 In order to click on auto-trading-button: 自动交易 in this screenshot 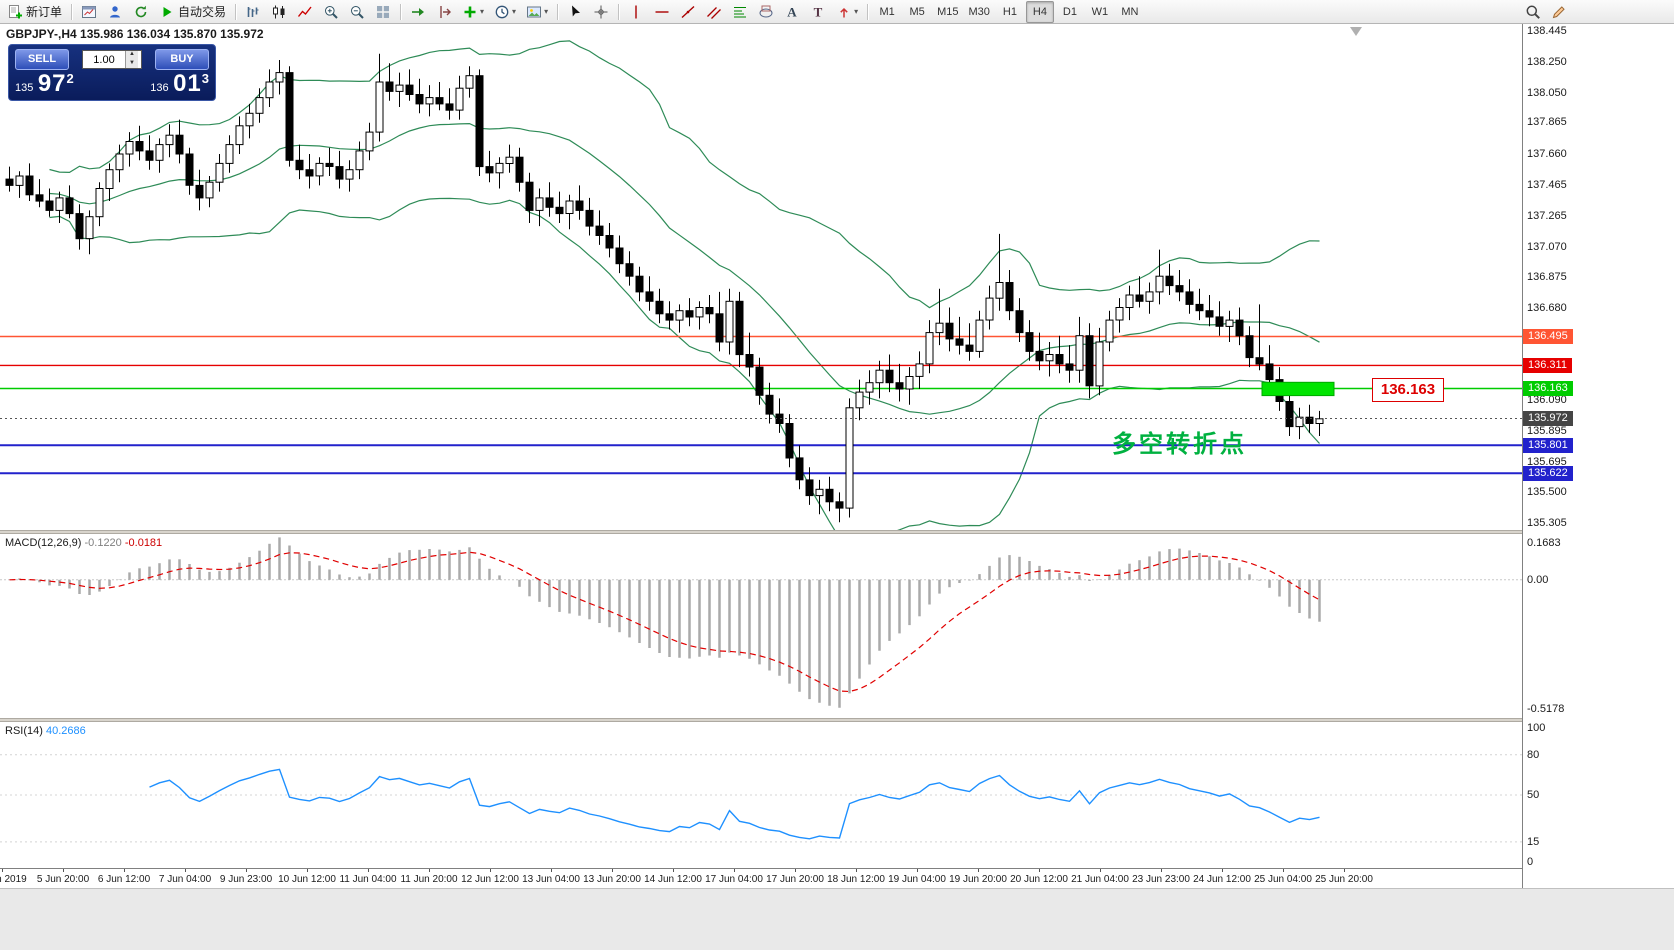, I will do `click(192, 12)`.